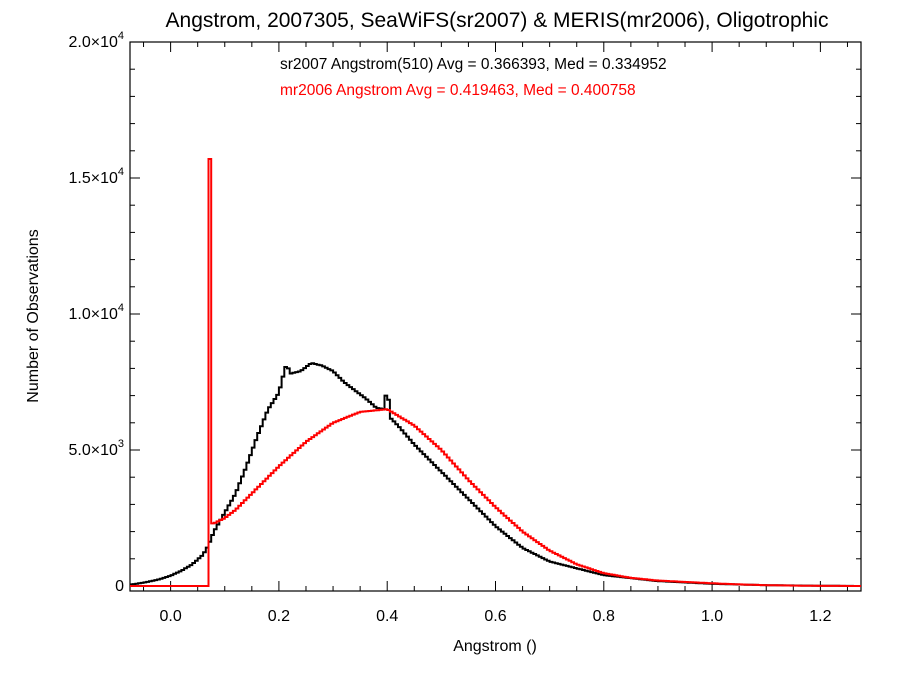  What do you see at coordinates (170, 616) in the screenshot?
I see `x-tick-label: 0.0` at bounding box center [170, 616].